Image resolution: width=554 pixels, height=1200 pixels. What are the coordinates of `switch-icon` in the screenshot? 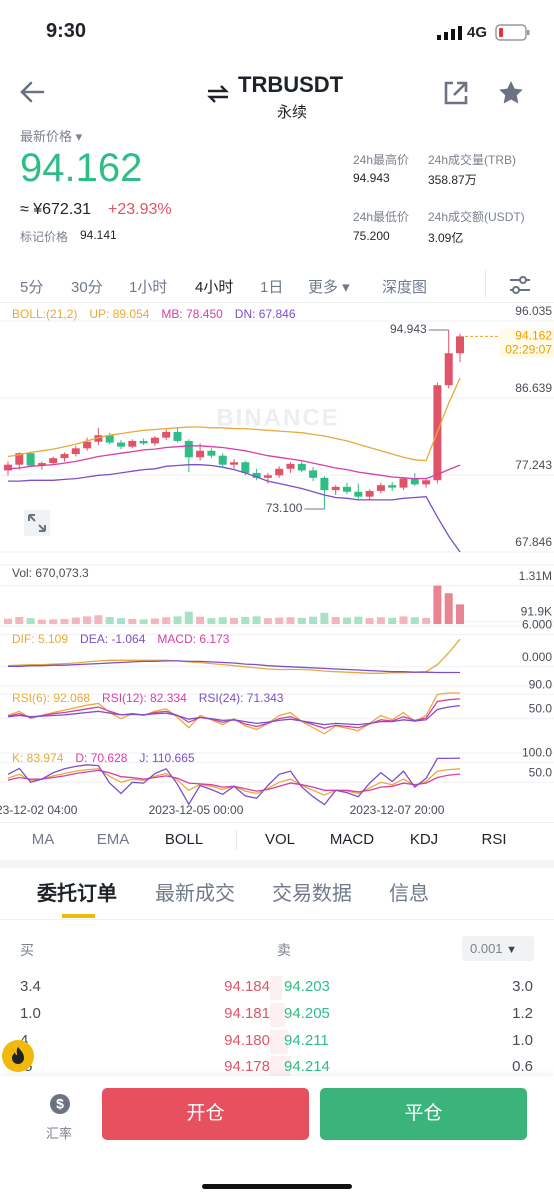 It's located at (218, 94).